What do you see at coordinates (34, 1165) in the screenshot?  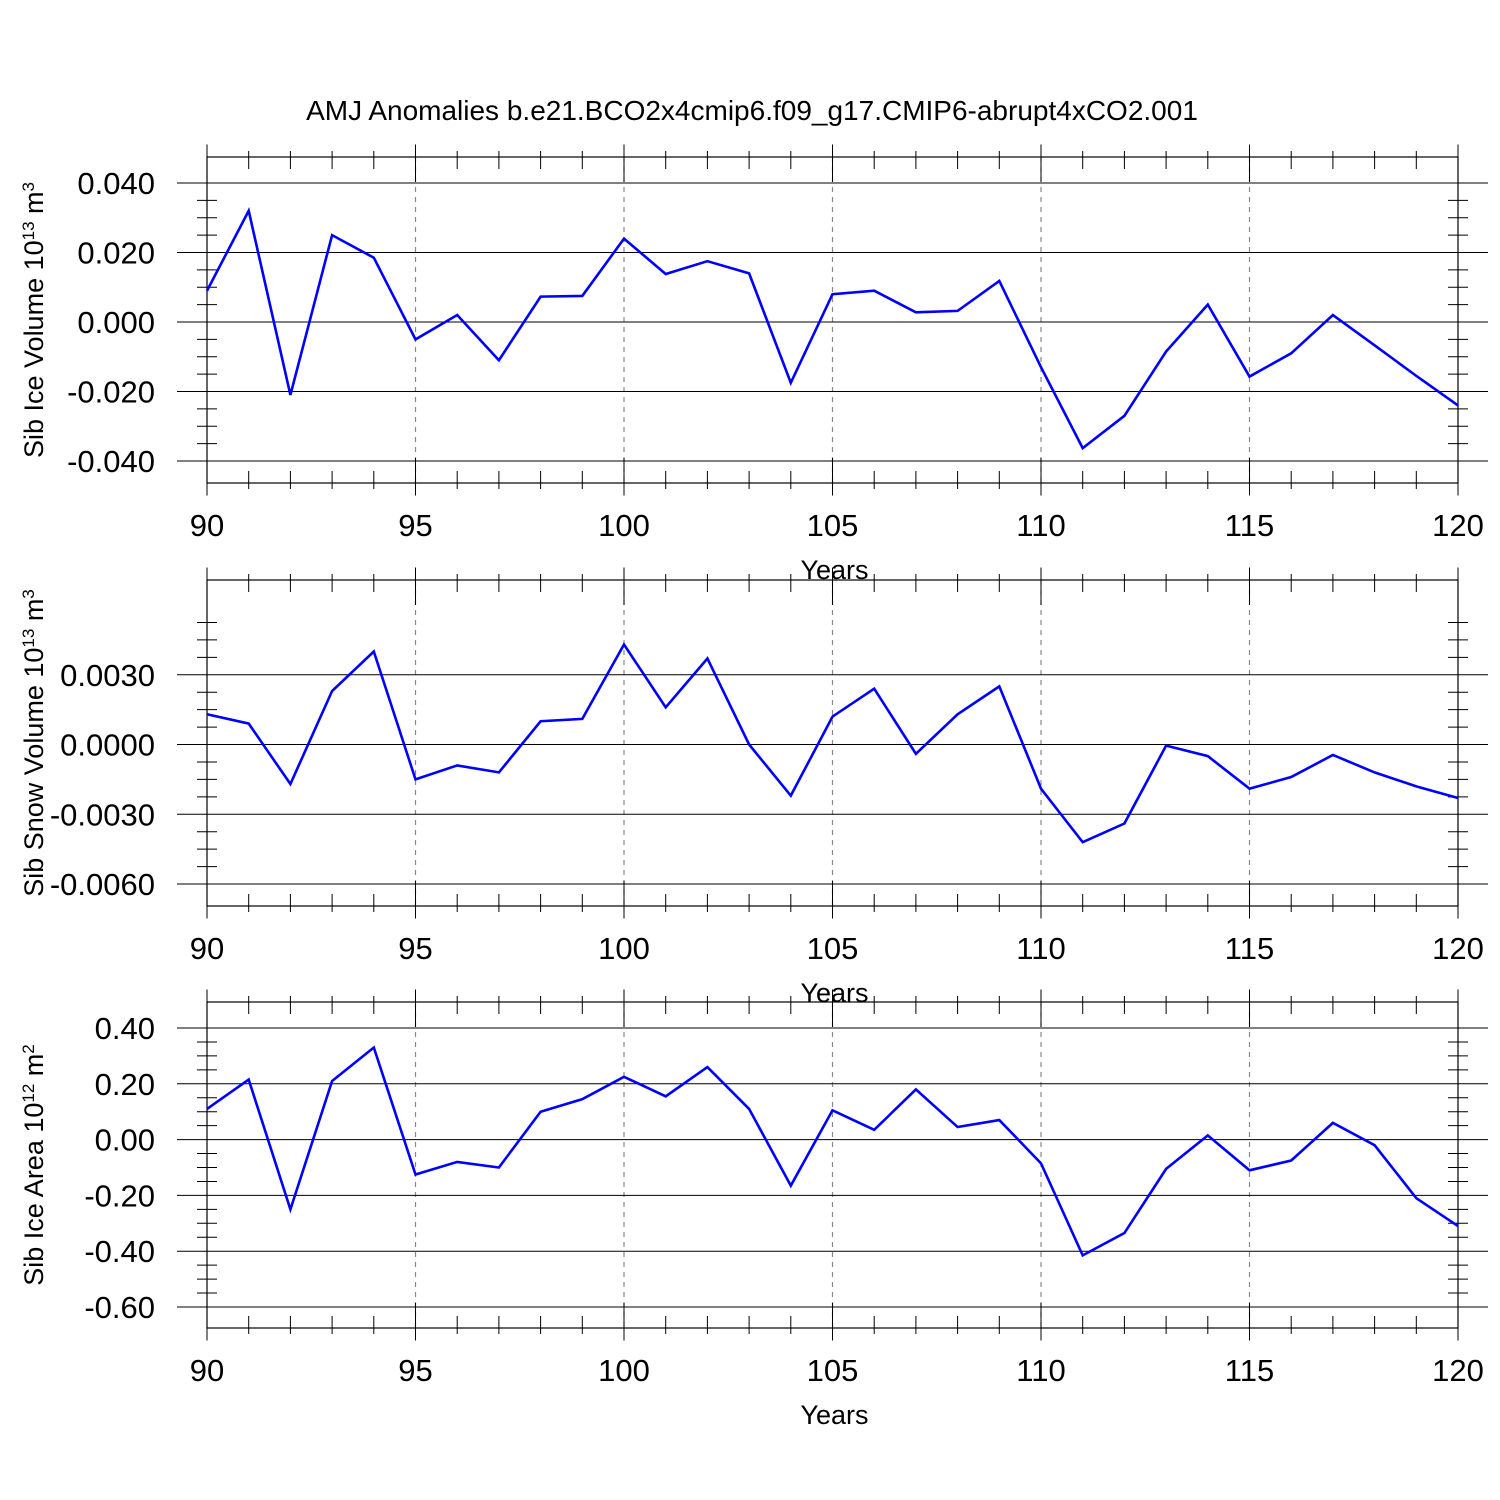 I see `y-axis-label: Sib Ice Area 1012 m2` at bounding box center [34, 1165].